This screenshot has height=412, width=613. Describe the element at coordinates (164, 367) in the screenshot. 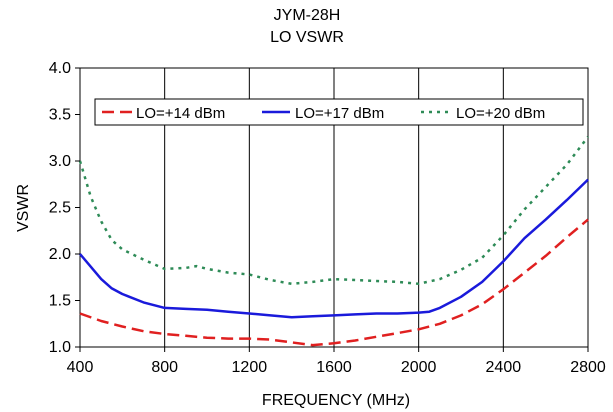

I see `x-tick-label: 800` at that location.